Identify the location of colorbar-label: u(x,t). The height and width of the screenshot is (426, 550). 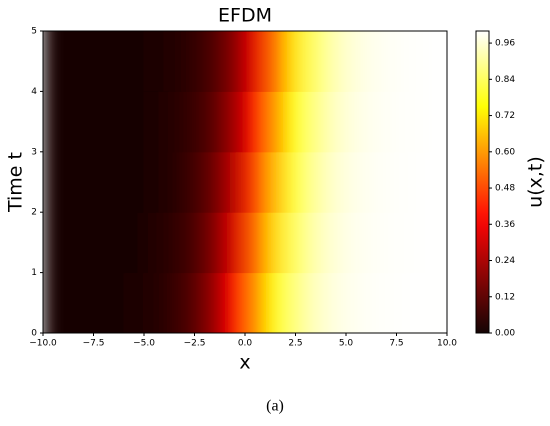
(536, 182).